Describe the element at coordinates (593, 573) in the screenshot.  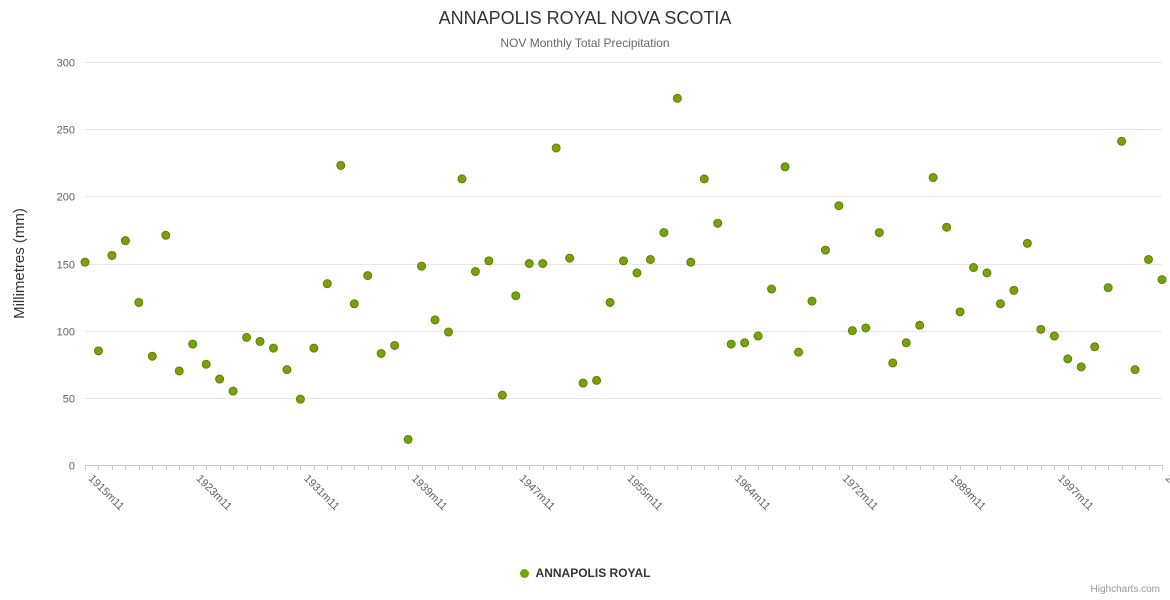
I see `legend-label: ANNAPOLIS ROYAL` at that location.